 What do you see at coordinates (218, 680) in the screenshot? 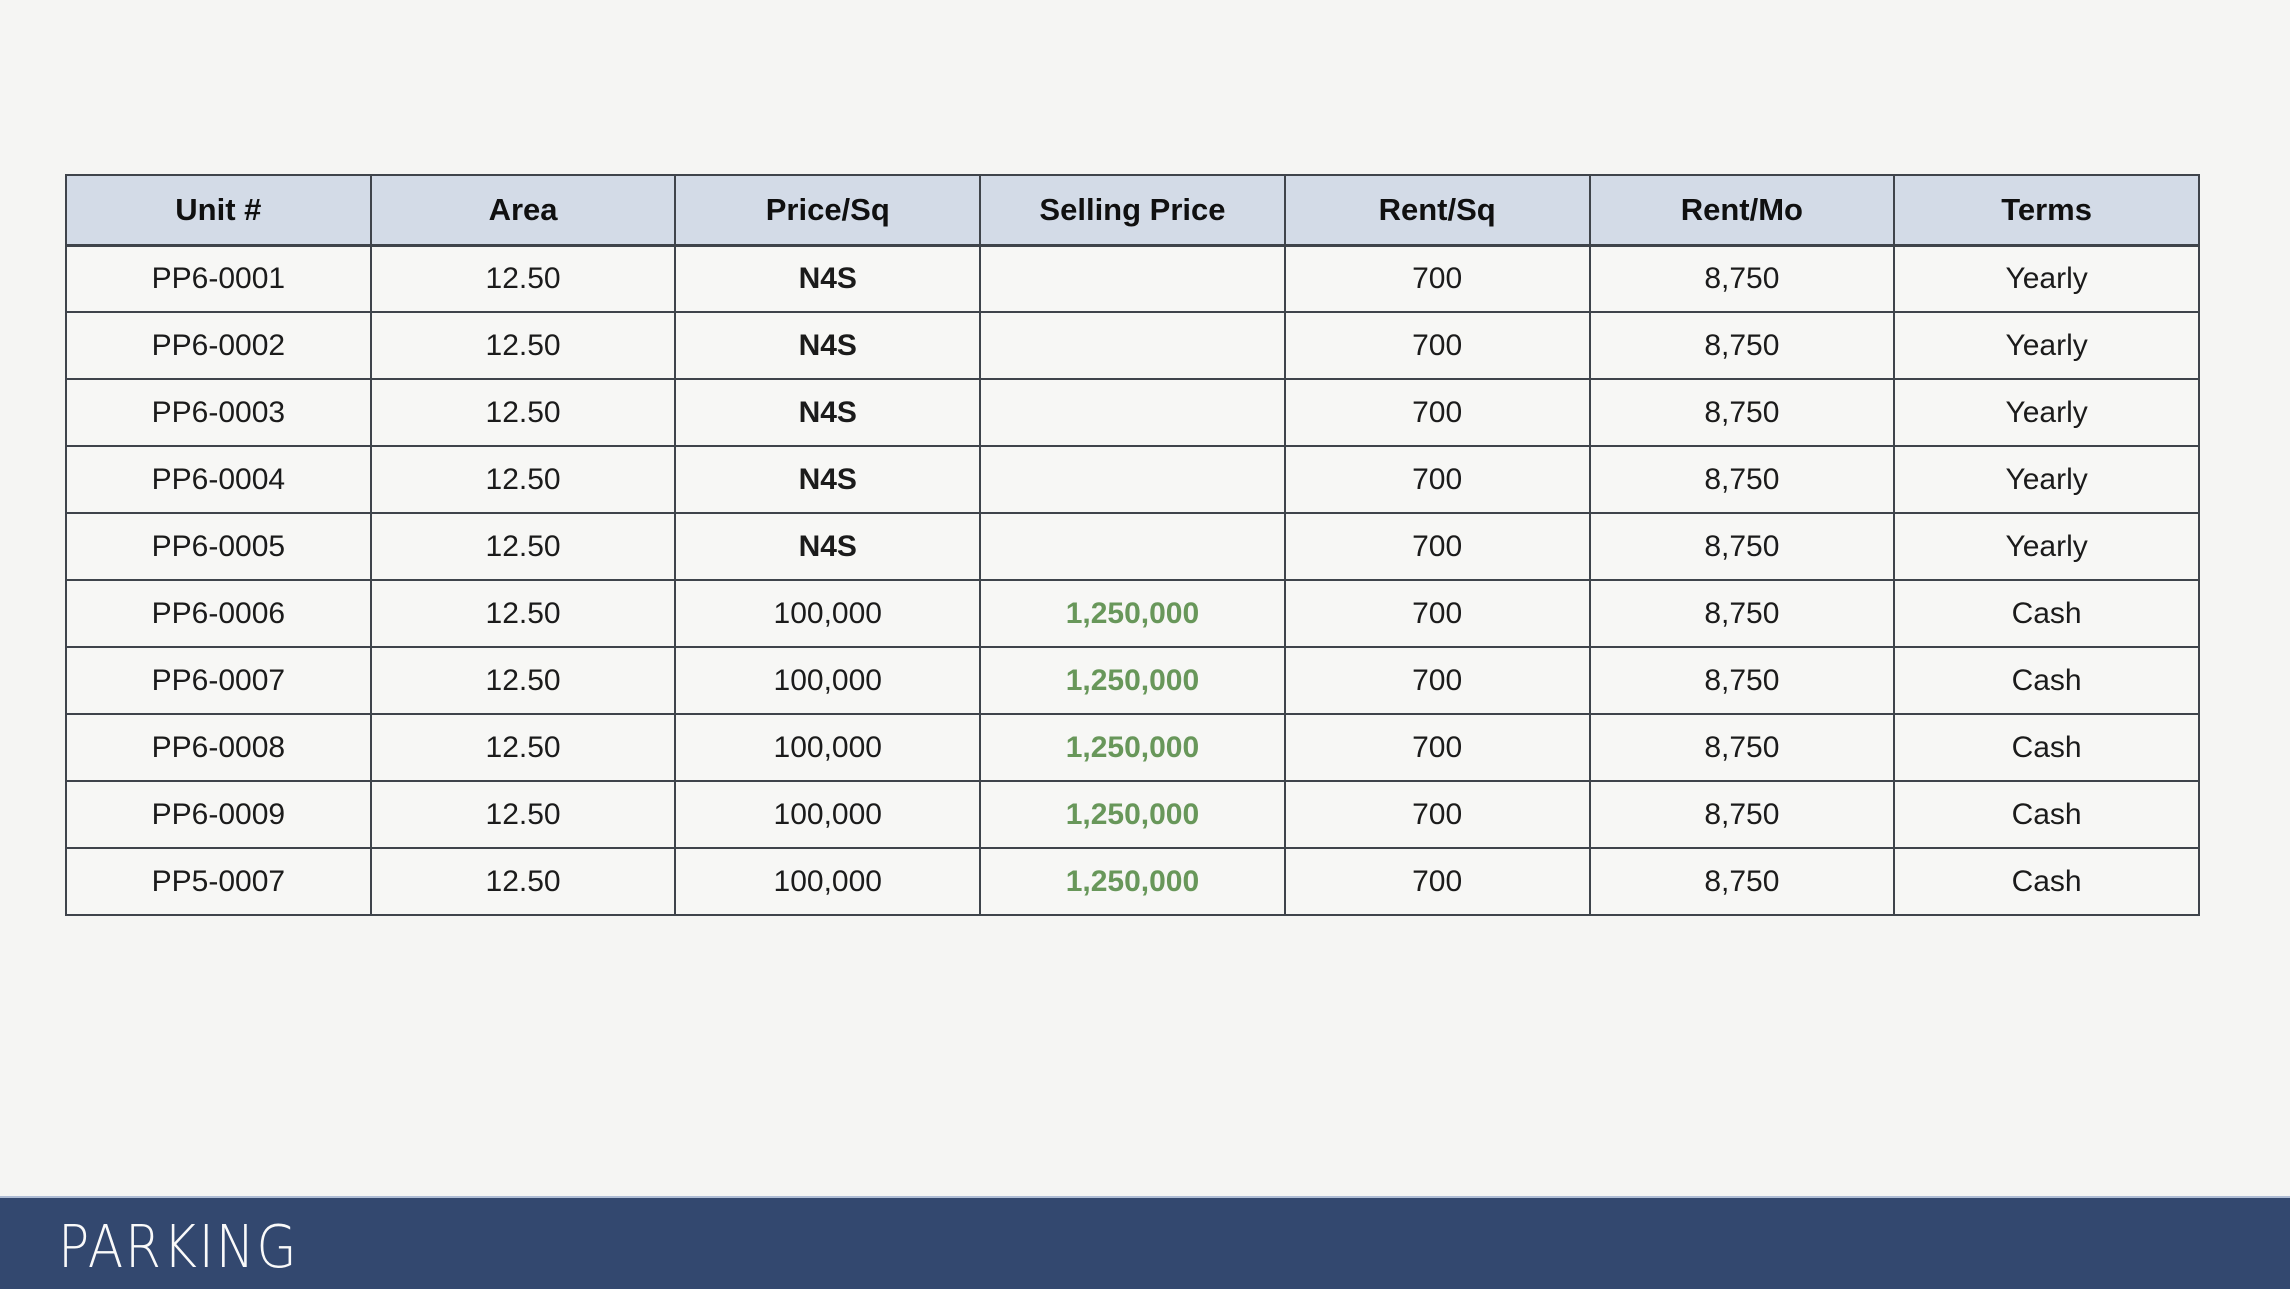
I see `table-cell: PP6-0007` at bounding box center [218, 680].